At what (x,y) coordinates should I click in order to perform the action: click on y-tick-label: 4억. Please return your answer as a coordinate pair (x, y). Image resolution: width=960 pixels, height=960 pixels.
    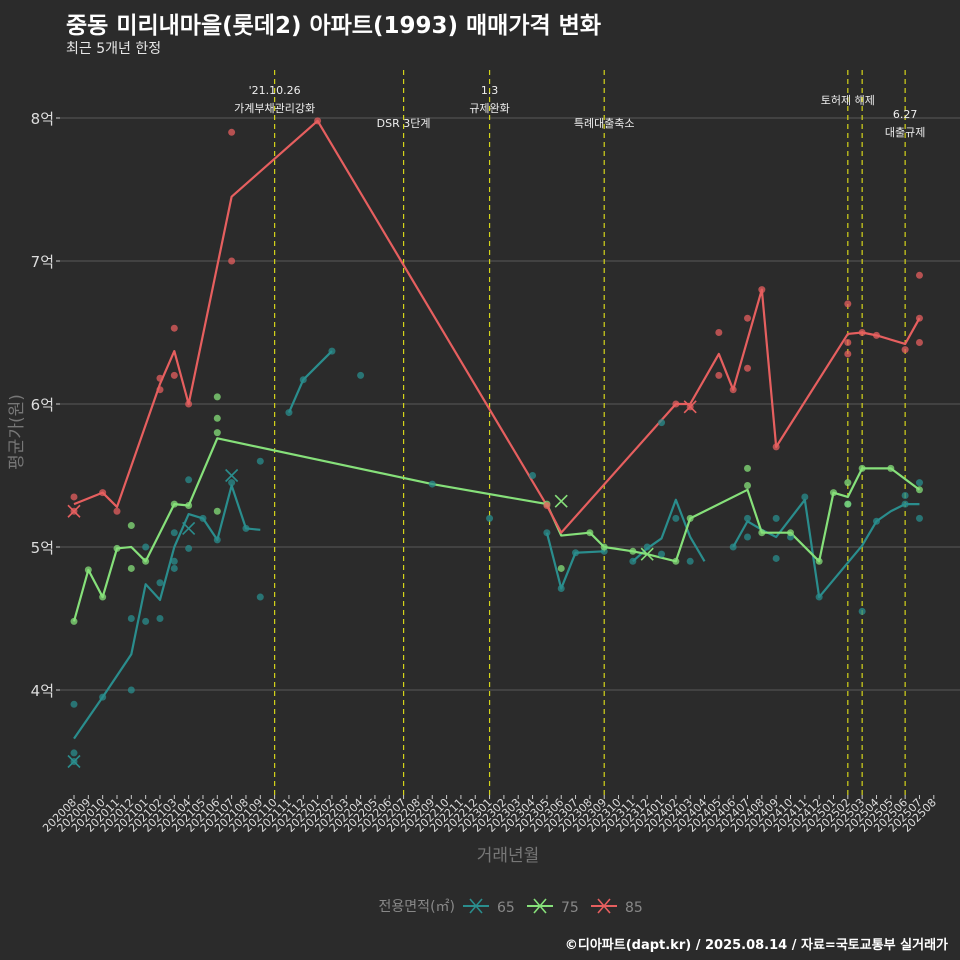
    Looking at the image, I should click on (42, 691).